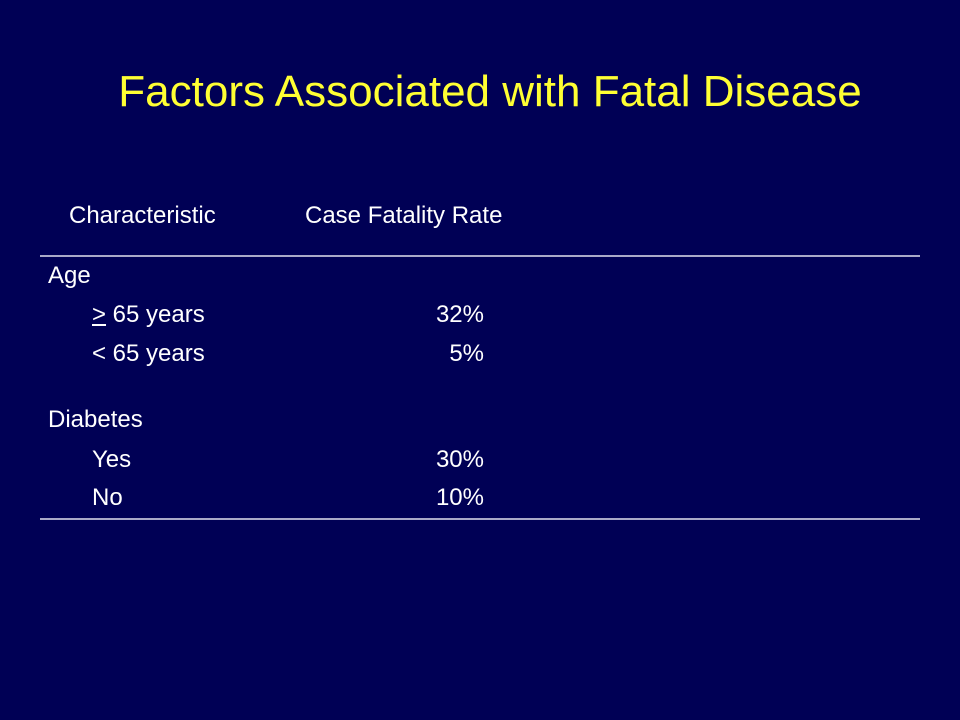  What do you see at coordinates (99, 314) in the screenshot?
I see `greater-equal-sign: >` at bounding box center [99, 314].